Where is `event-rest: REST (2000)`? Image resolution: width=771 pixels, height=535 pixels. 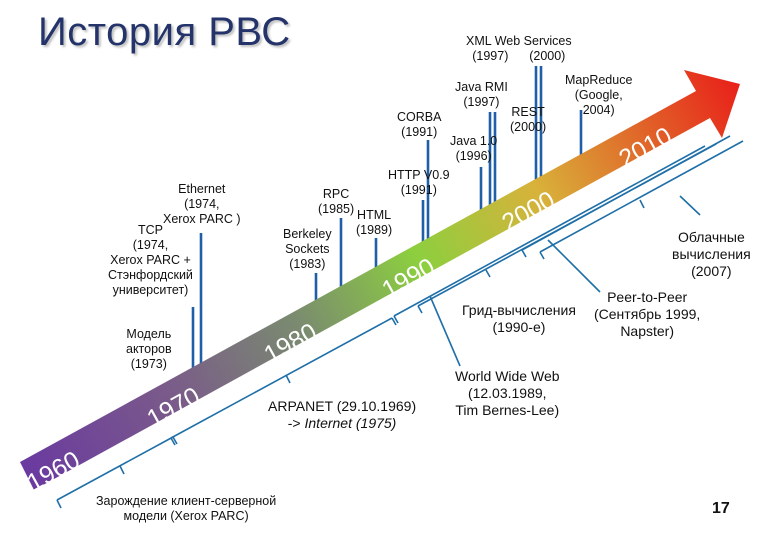 event-rest: REST (2000) is located at coordinates (528, 119).